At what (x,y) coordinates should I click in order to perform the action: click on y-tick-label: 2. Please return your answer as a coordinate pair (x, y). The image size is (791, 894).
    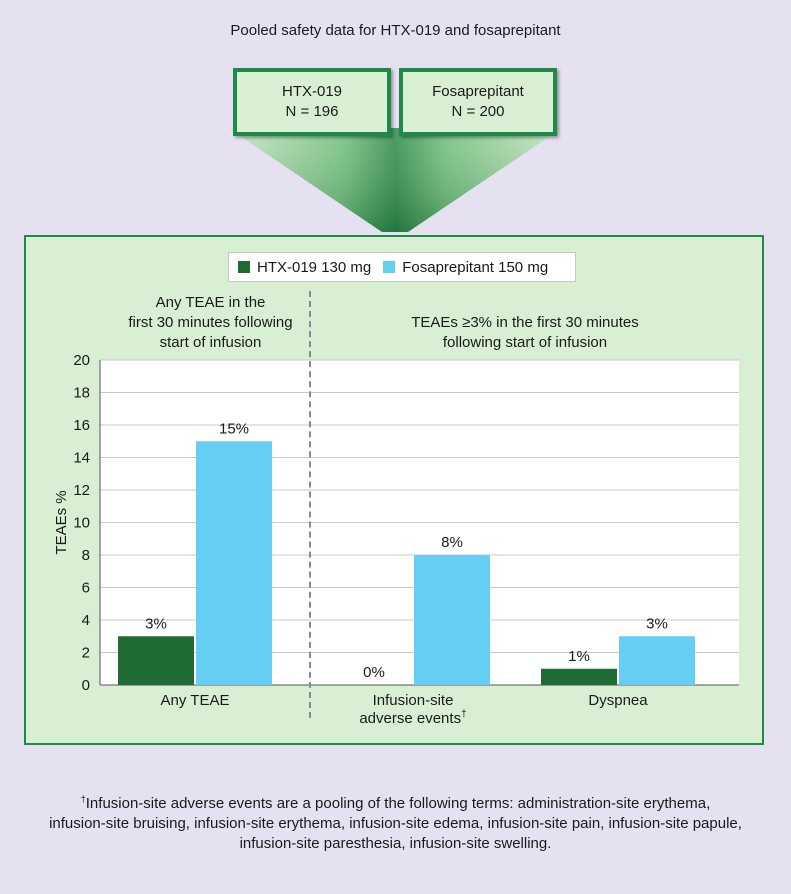
    Looking at the image, I should click on (86, 653).